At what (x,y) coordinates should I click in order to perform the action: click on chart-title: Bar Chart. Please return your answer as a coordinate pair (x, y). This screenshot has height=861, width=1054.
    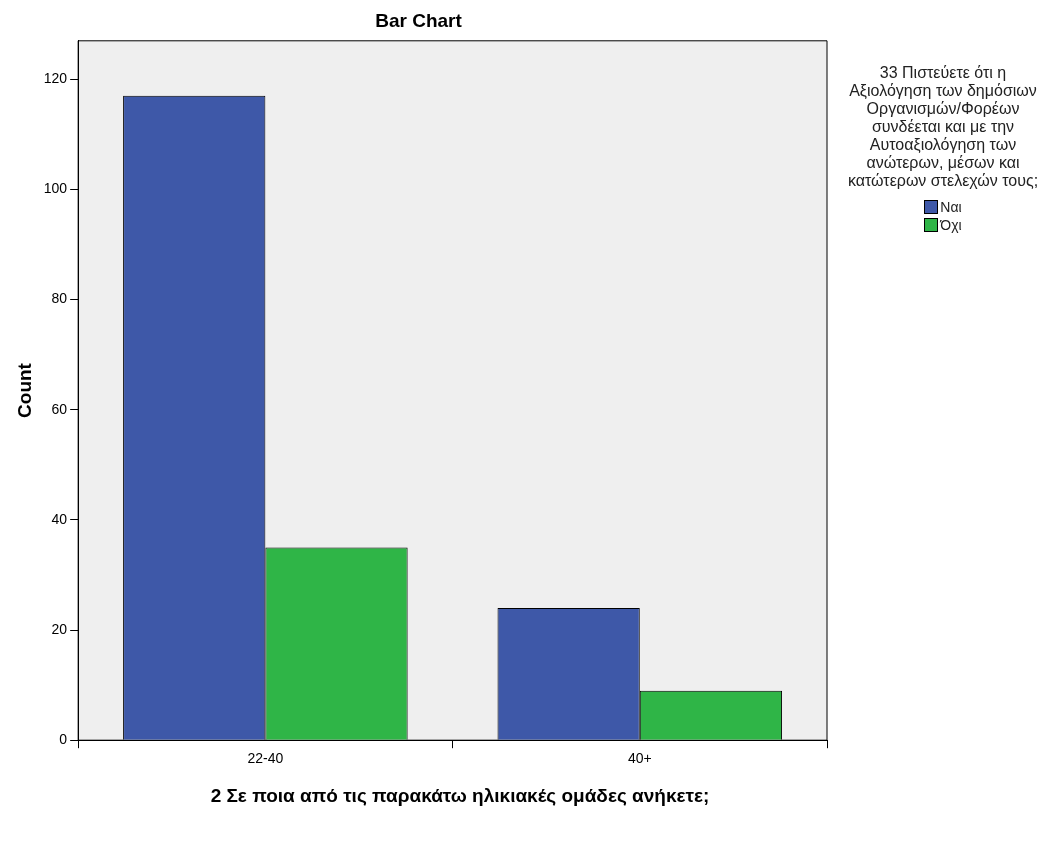
    Looking at the image, I should click on (419, 20).